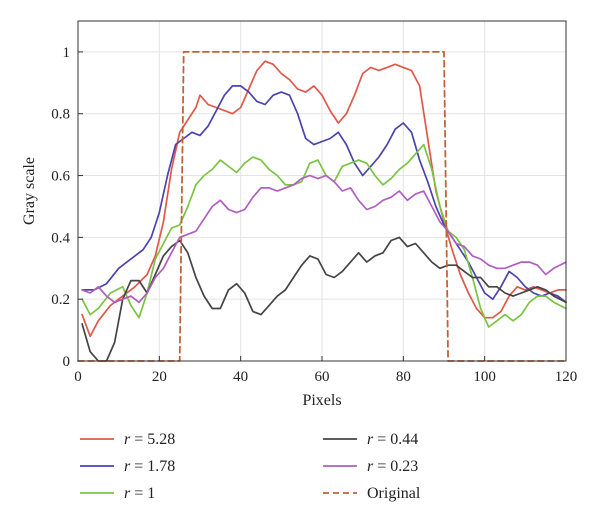 This screenshot has width=600, height=525. I want to click on legend-value: = 0.23, so click(395, 466).